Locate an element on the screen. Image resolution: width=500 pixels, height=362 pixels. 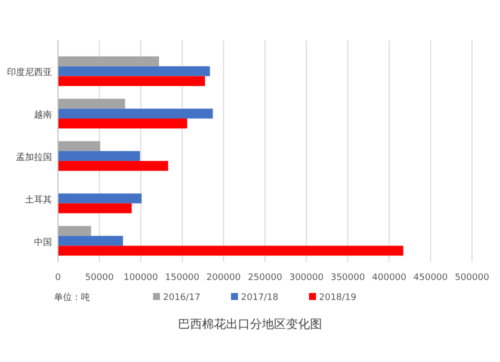
y-tick-label: 越南 is located at coordinates (43, 115).